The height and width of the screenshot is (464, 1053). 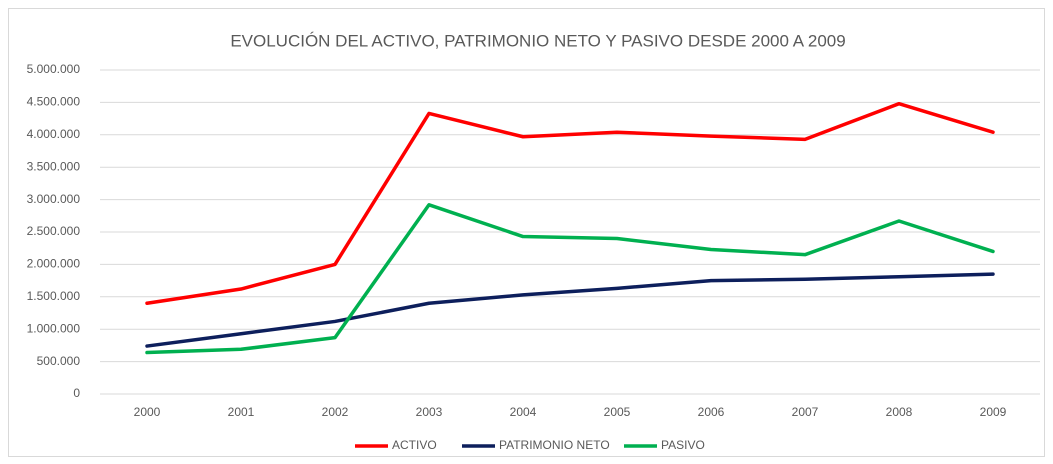 I want to click on y-tick-label: 500.000, so click(x=59, y=361).